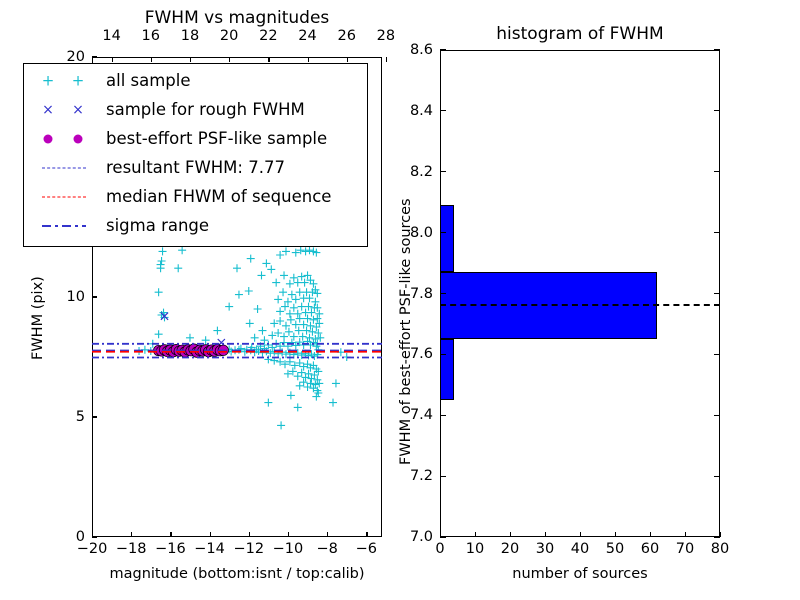 The image size is (800, 600). I want to click on right-ytick-2: 7.4, so click(421, 415).